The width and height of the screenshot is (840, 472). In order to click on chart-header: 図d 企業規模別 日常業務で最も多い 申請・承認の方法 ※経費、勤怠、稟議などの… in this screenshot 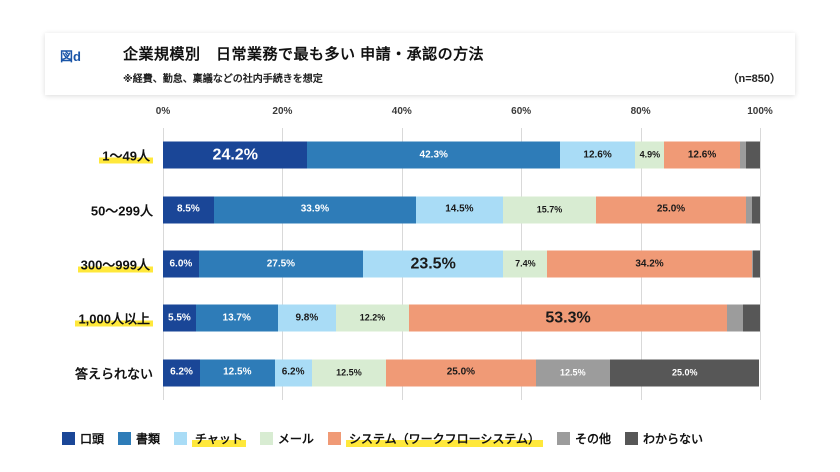, I will do `click(420, 64)`.